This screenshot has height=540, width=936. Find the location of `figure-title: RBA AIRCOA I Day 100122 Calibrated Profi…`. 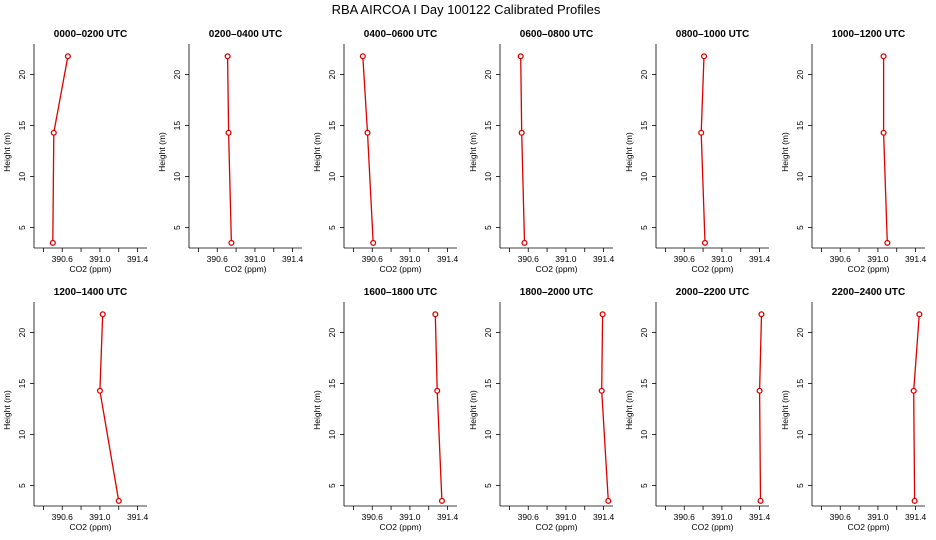

figure-title: RBA AIRCOA I Day 100122 Calibrated Profi… is located at coordinates (466, 9).